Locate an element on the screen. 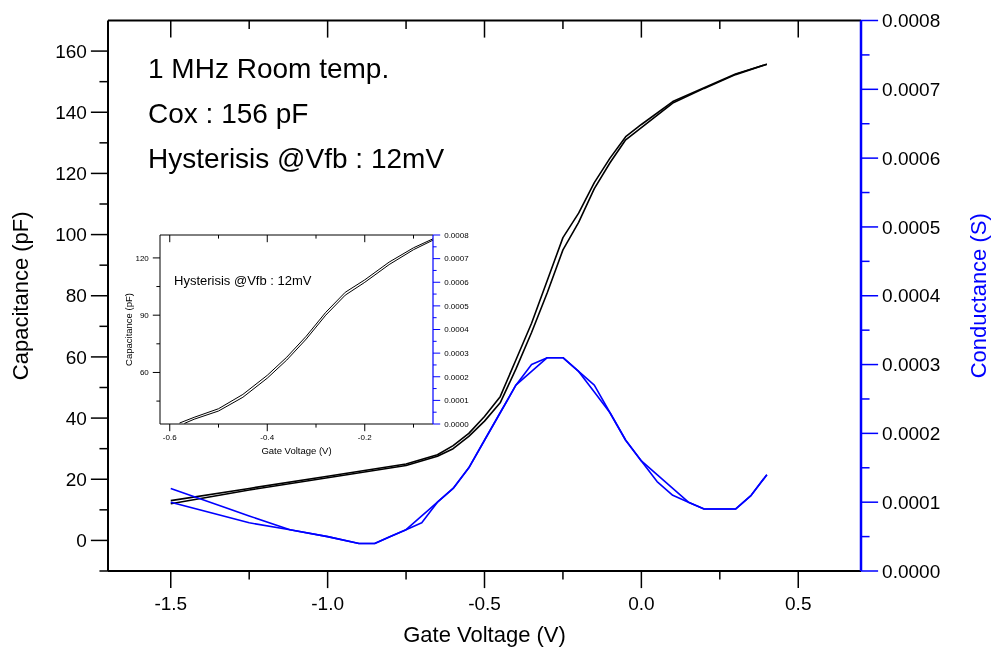 The image size is (1005, 659). y-tick-label: 160 is located at coordinates (71, 51).